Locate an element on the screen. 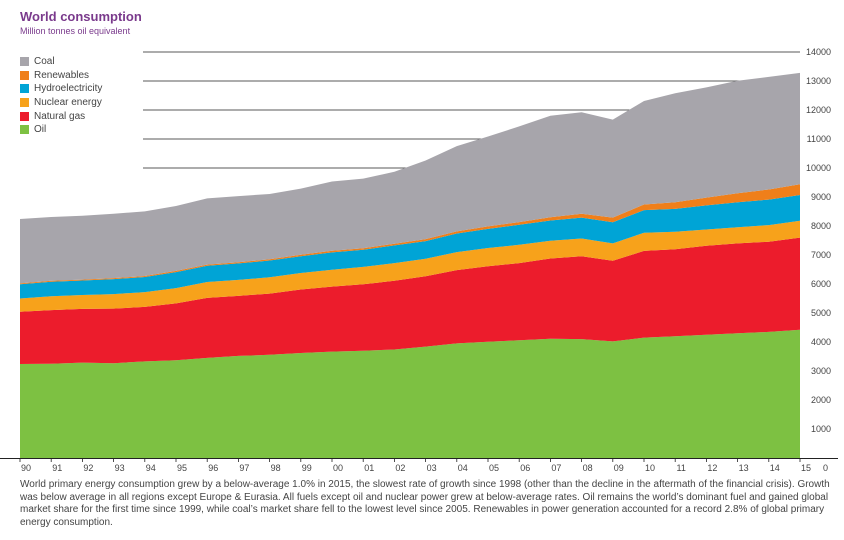 The height and width of the screenshot is (540, 844). y-tick-label: 13000 is located at coordinates (818, 81).